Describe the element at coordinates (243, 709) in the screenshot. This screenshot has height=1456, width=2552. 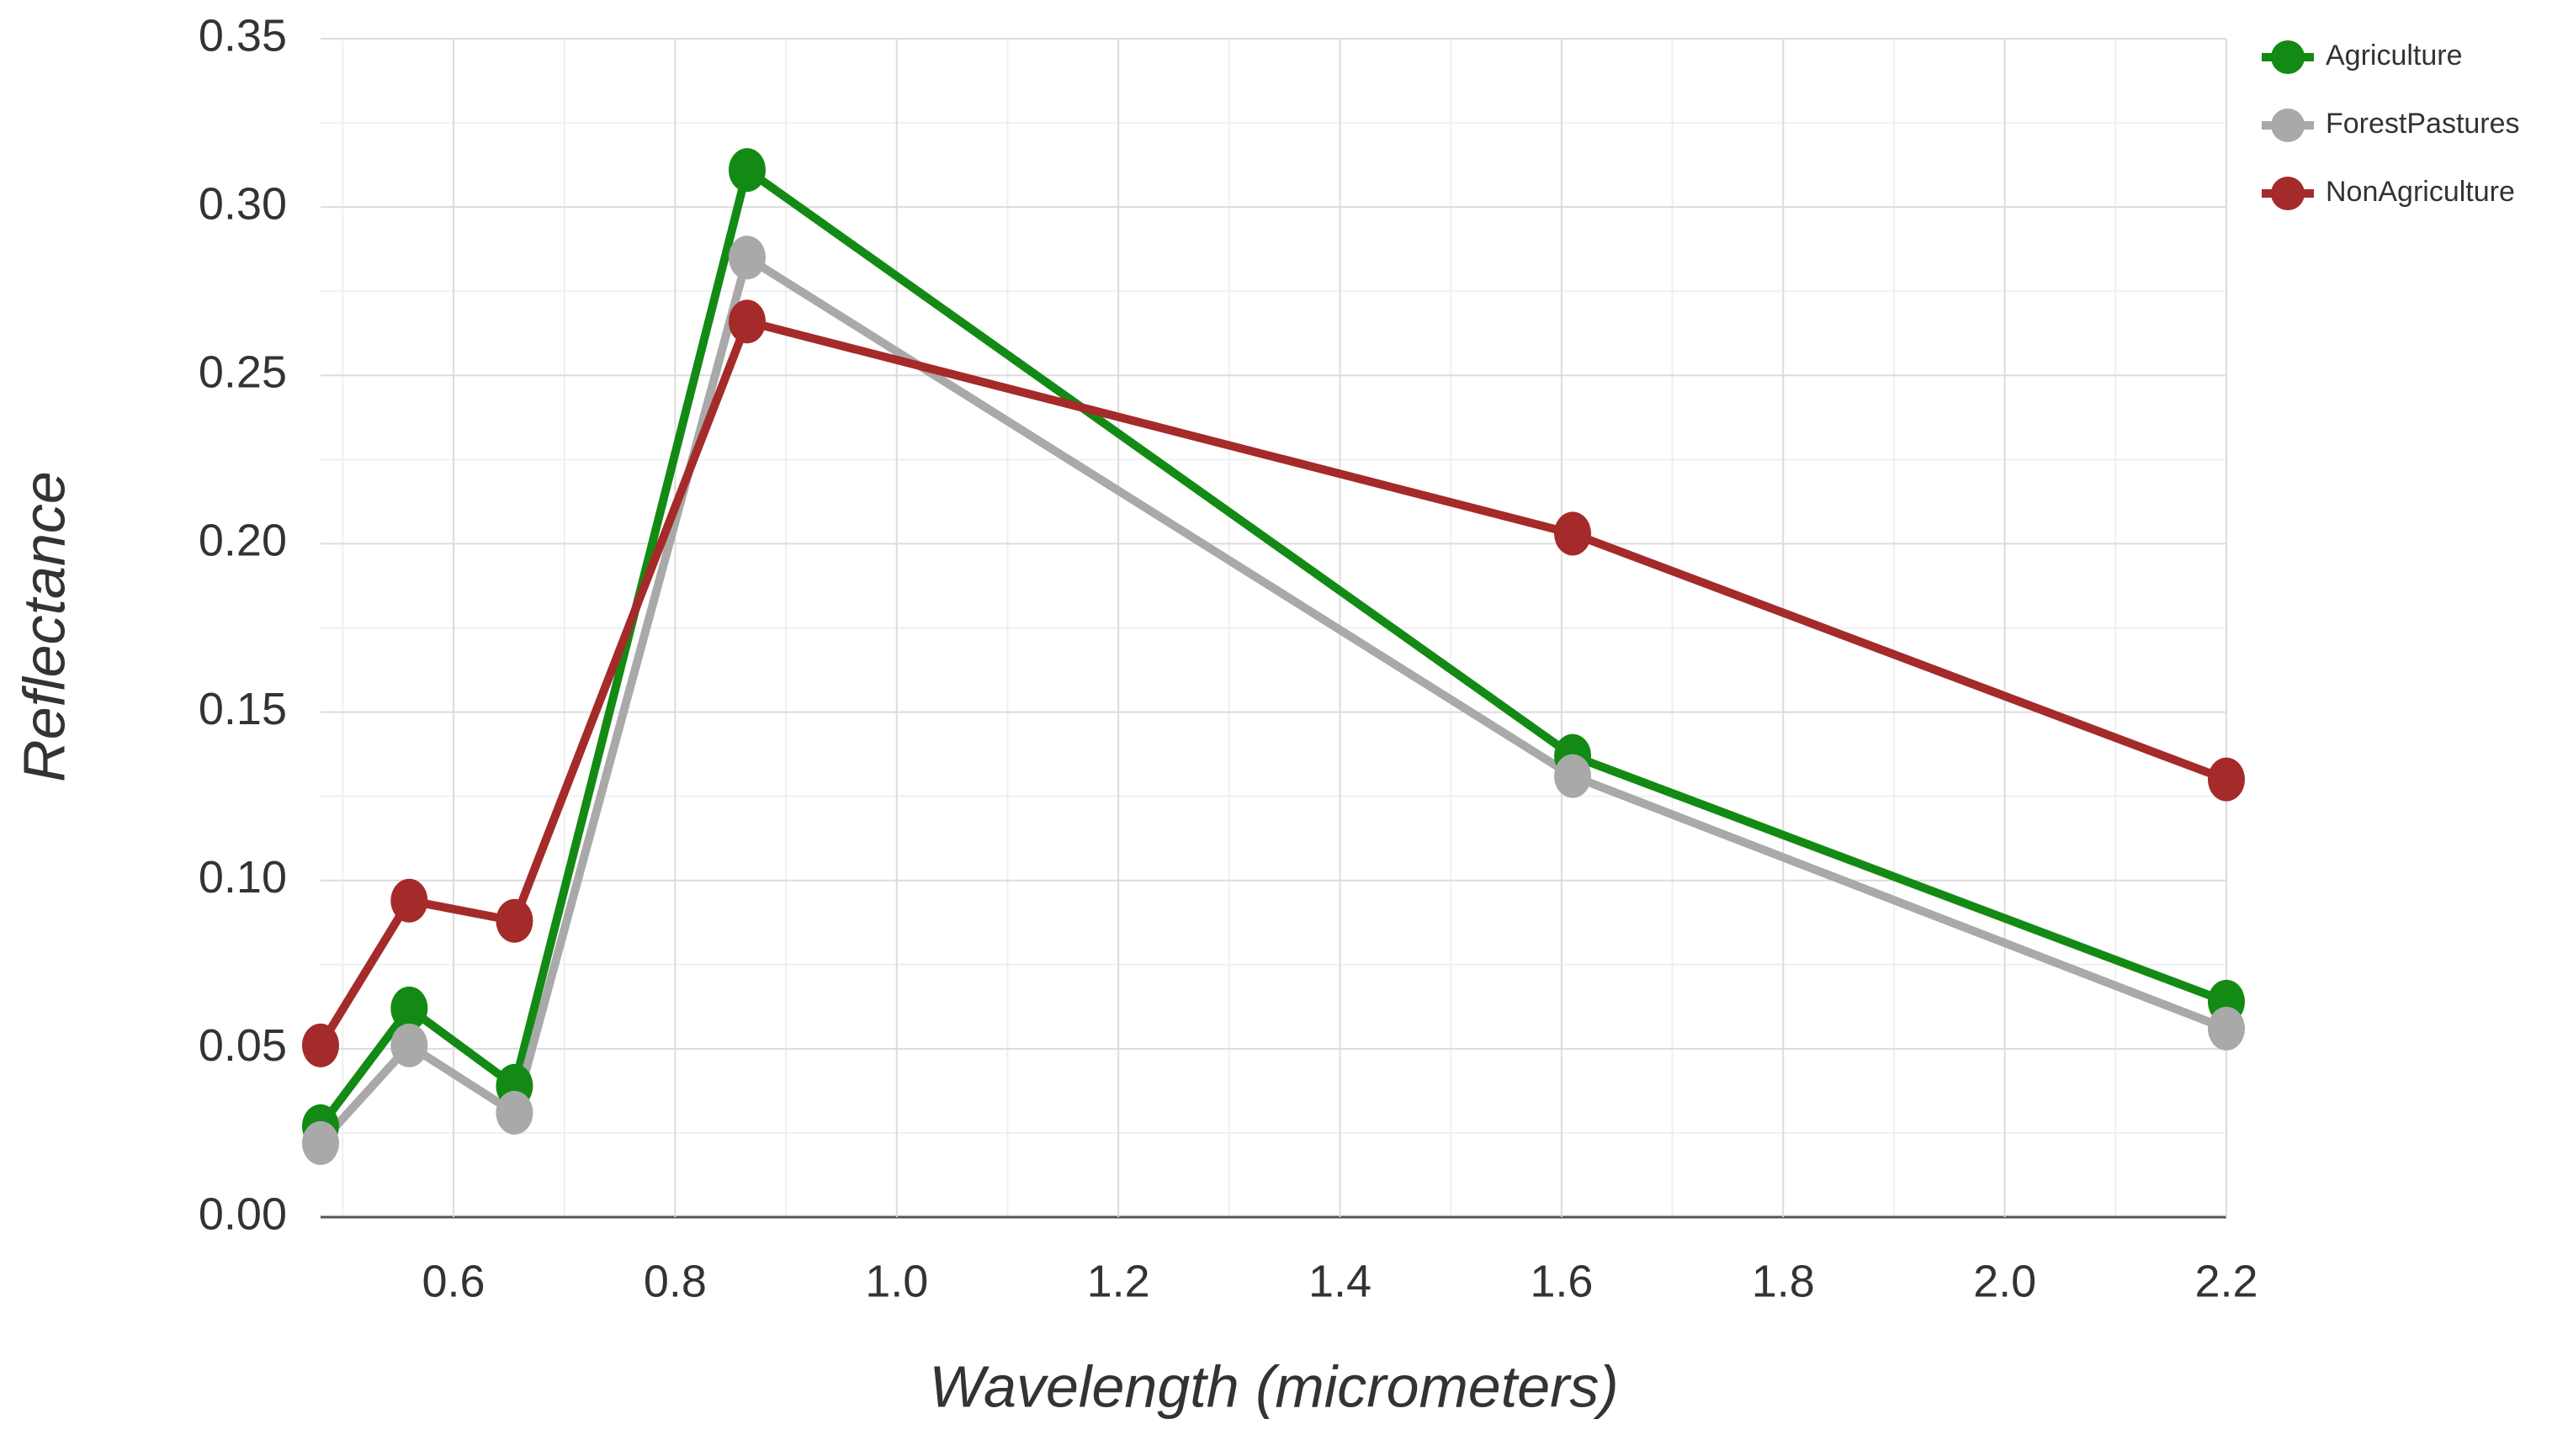
I see `y-tick-label: 0.15` at that location.